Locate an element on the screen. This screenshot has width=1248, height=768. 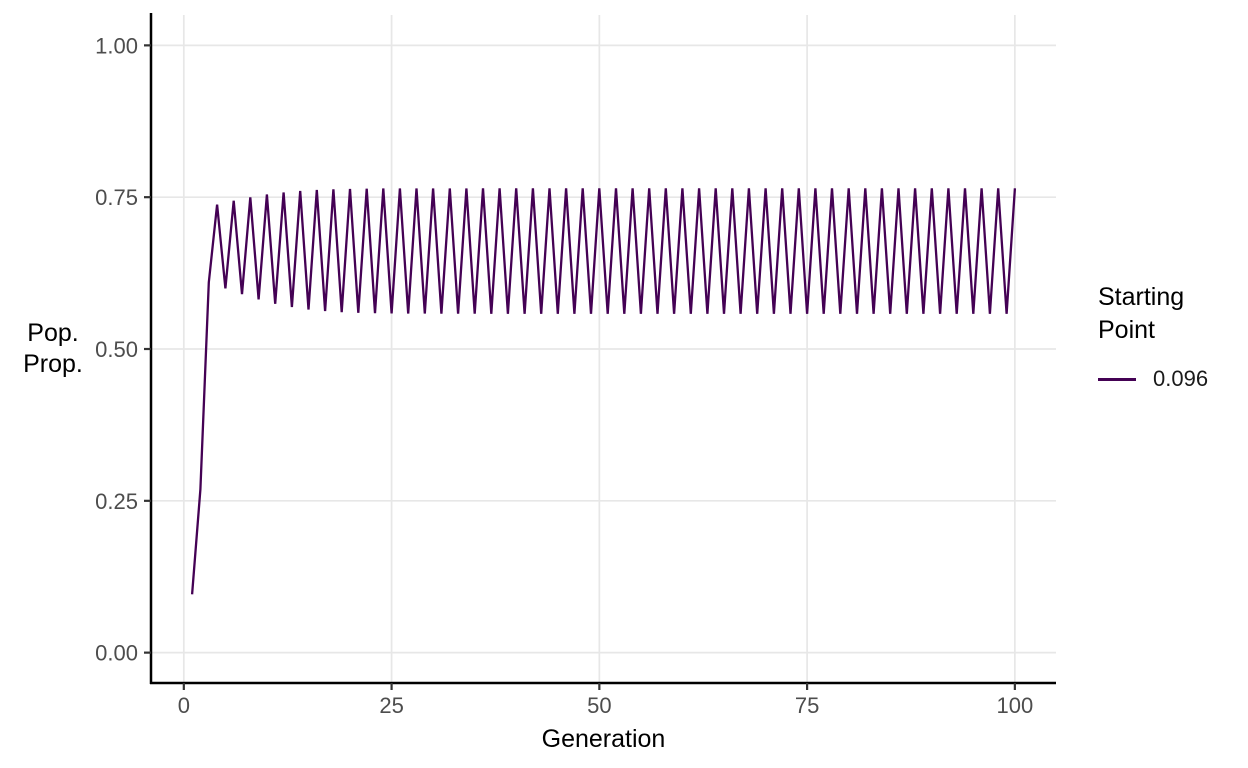
legend-key-line is located at coordinates (1117, 379).